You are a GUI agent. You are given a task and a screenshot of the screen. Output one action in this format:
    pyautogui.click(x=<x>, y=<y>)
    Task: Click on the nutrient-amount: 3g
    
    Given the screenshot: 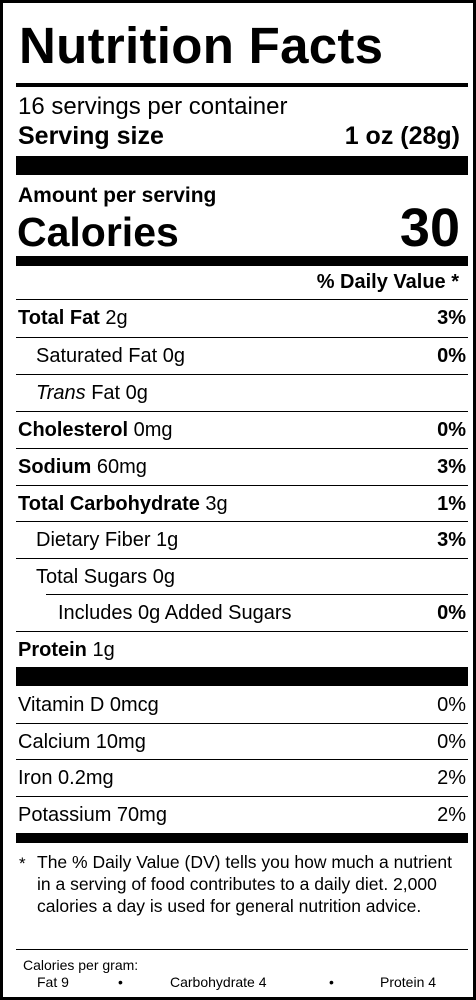 What is the action you would take?
    pyautogui.click(x=213, y=504)
    